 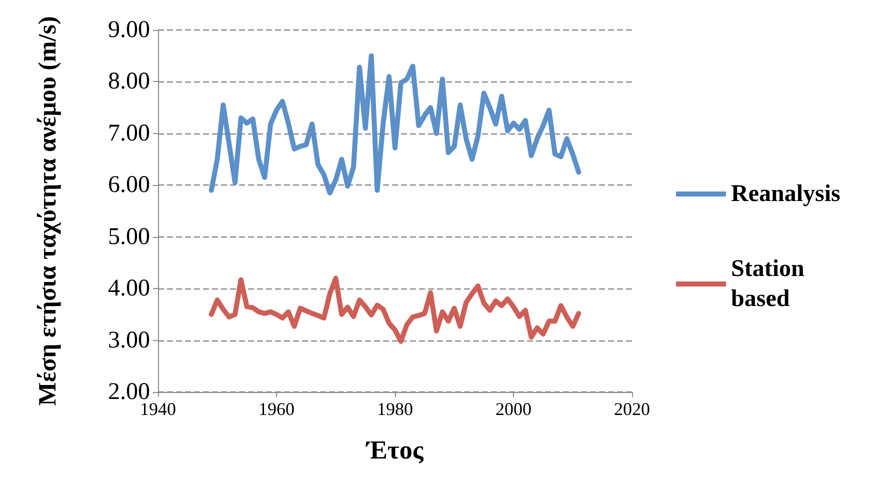 I want to click on x-tick-label: 1960, so click(x=276, y=409).